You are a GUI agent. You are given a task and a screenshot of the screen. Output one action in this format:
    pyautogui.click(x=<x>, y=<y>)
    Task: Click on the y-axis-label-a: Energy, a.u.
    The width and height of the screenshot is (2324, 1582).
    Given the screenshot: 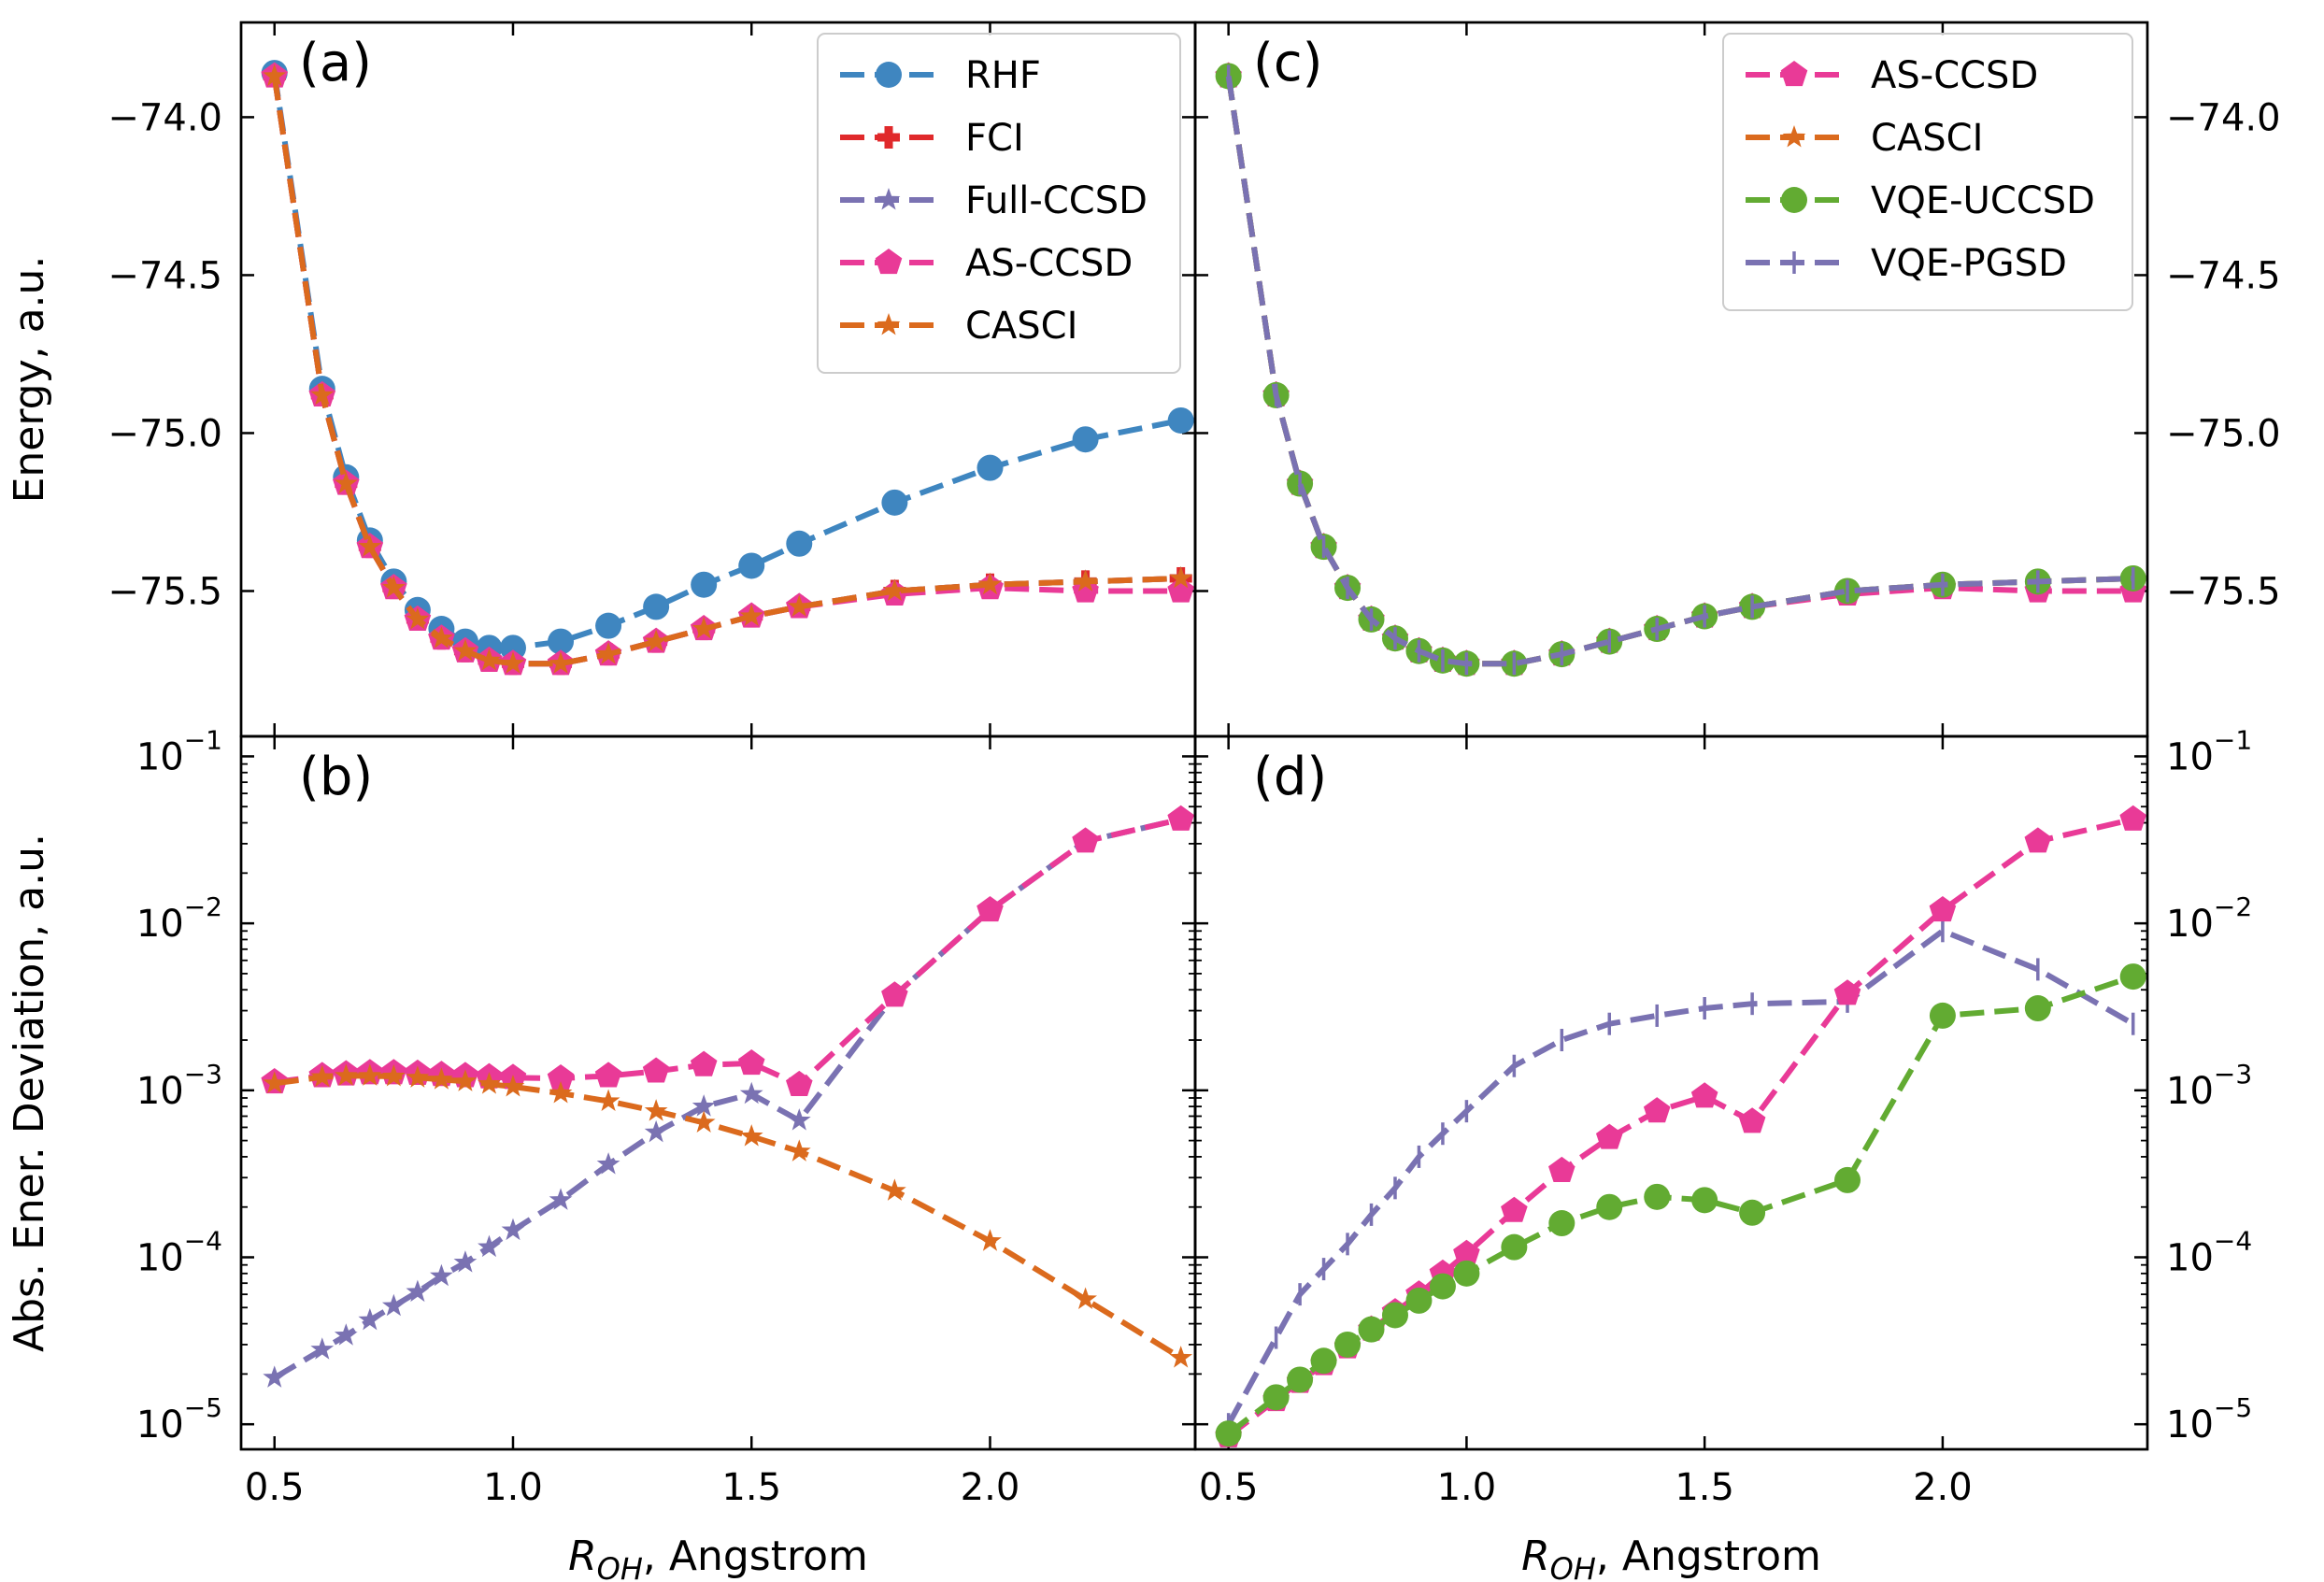 What is the action you would take?
    pyautogui.click(x=29, y=380)
    